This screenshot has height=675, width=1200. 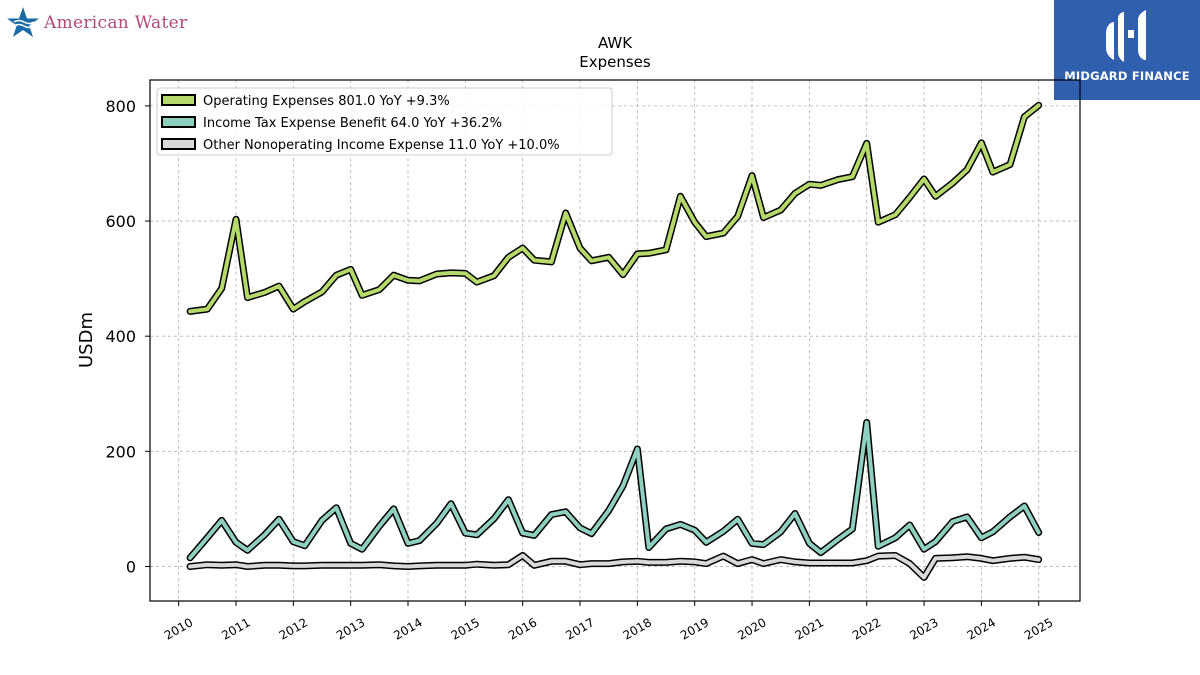 I want to click on y-tick-label: 200, so click(x=120, y=451).